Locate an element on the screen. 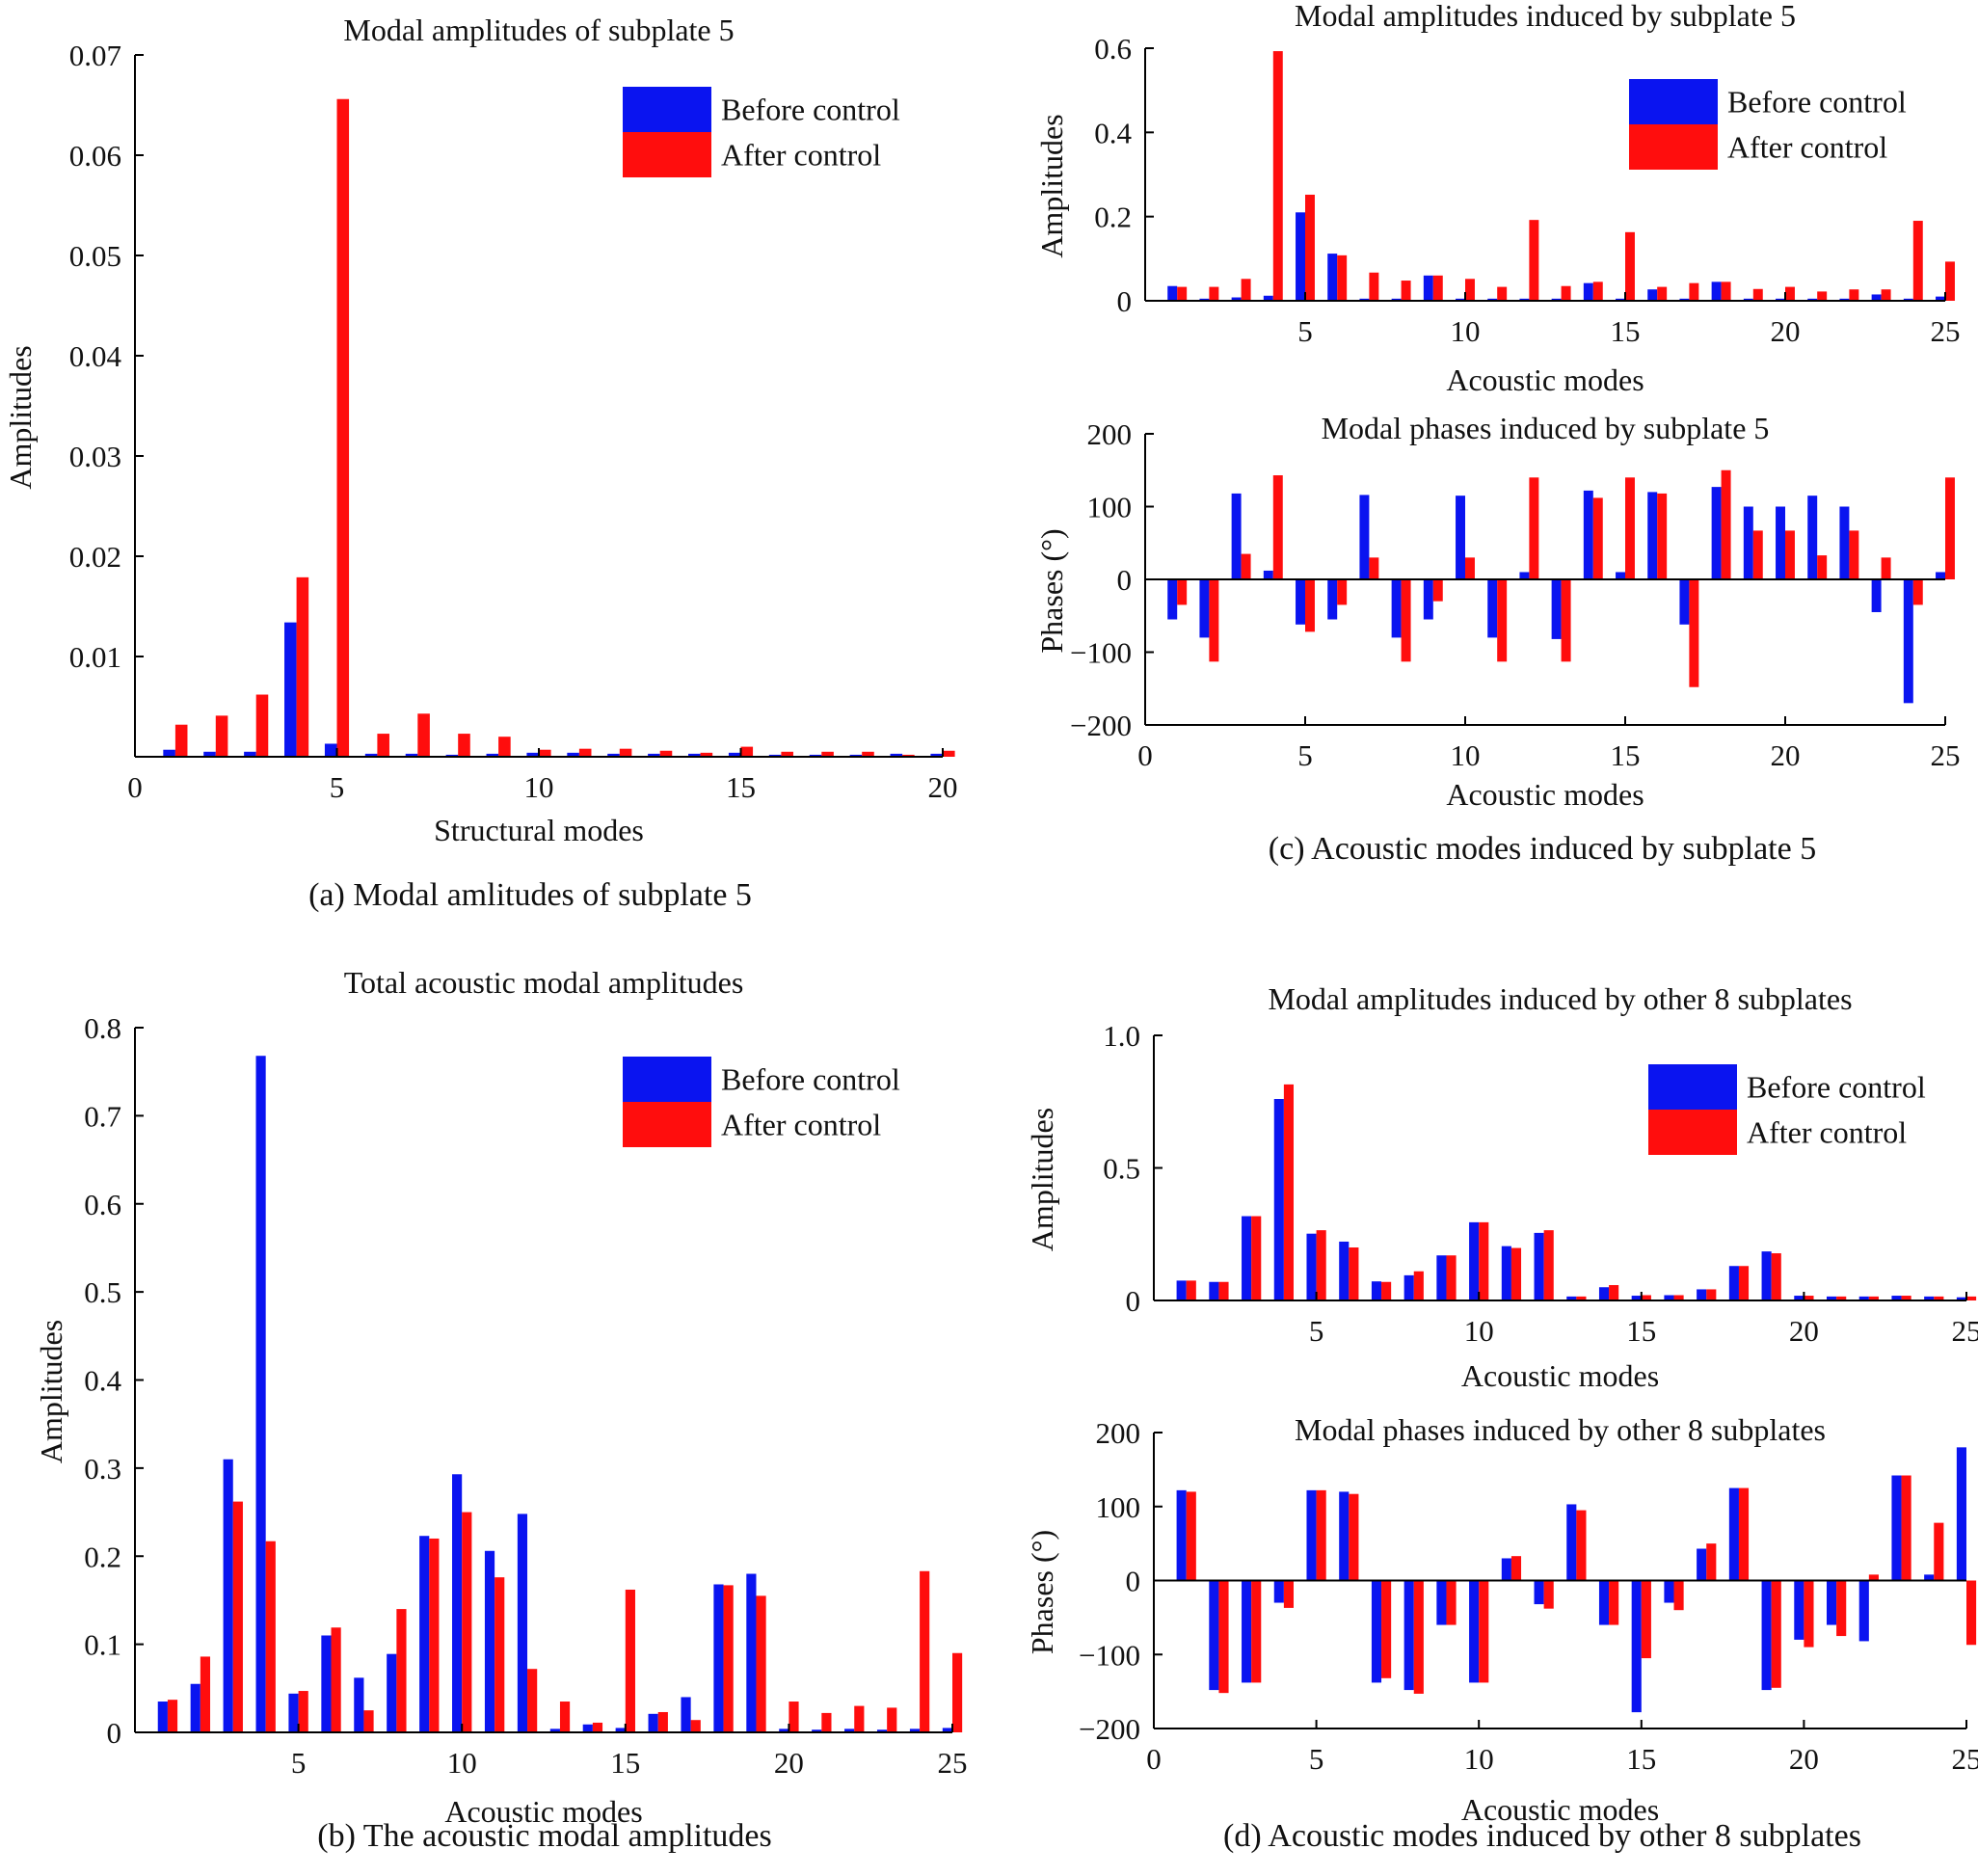 The image size is (1978, 1876). chart-c2-xtick-label-5: 25 is located at coordinates (1946, 755).